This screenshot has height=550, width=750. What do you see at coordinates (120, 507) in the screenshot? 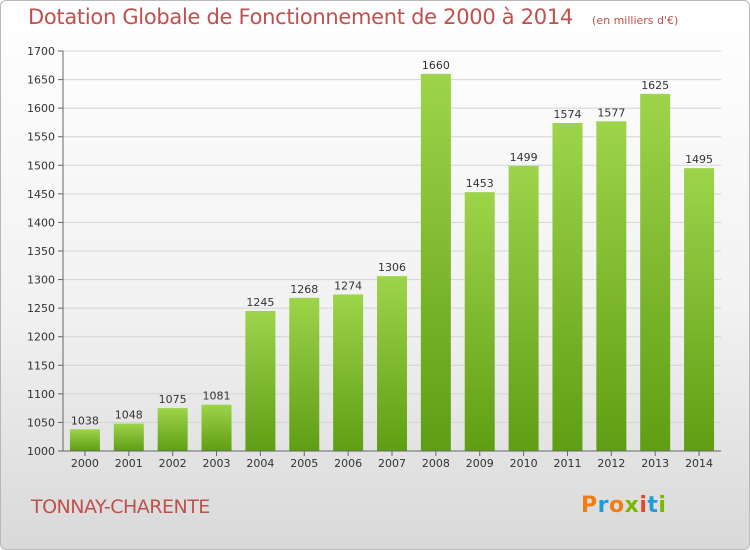
I see `place-name: TONNAY-CHARENTE` at bounding box center [120, 507].